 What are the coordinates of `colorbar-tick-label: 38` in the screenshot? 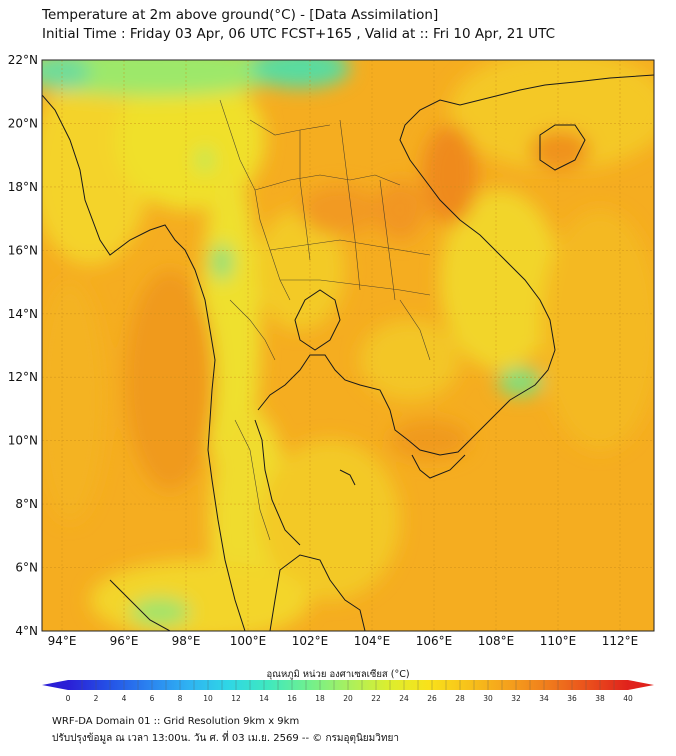 It's located at (600, 698).